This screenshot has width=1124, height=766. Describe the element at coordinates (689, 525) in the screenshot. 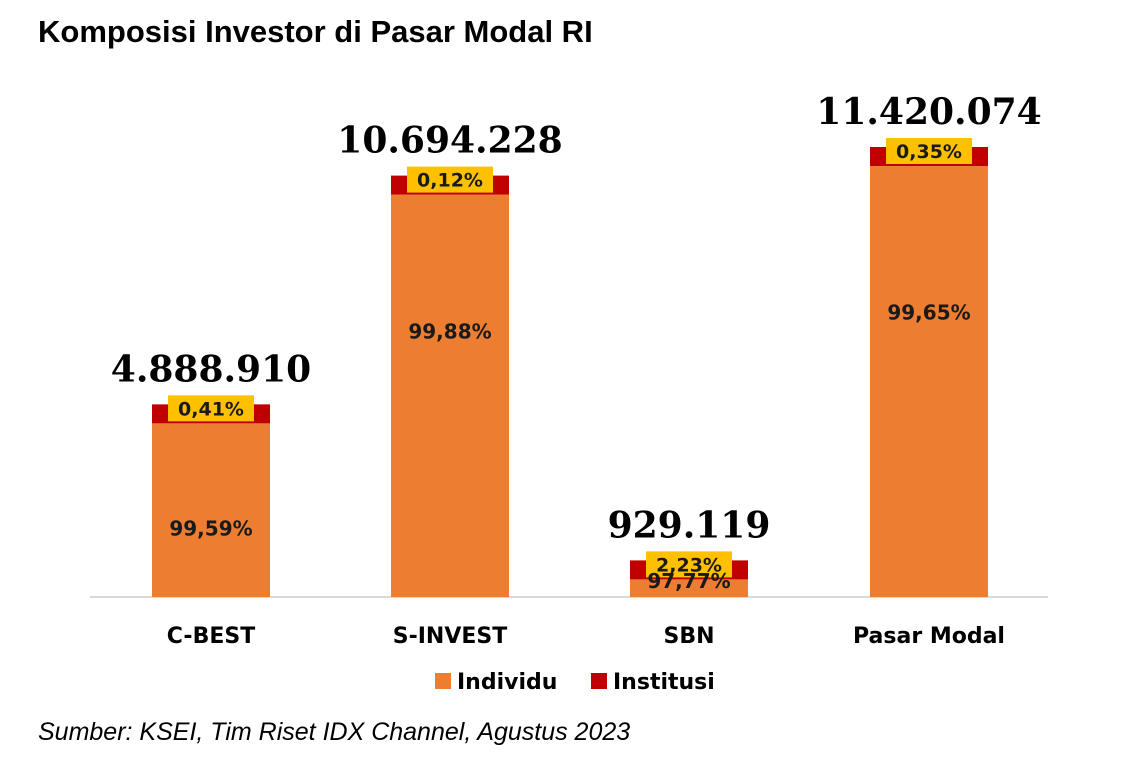

I see `total-value-label: 929.119` at that location.